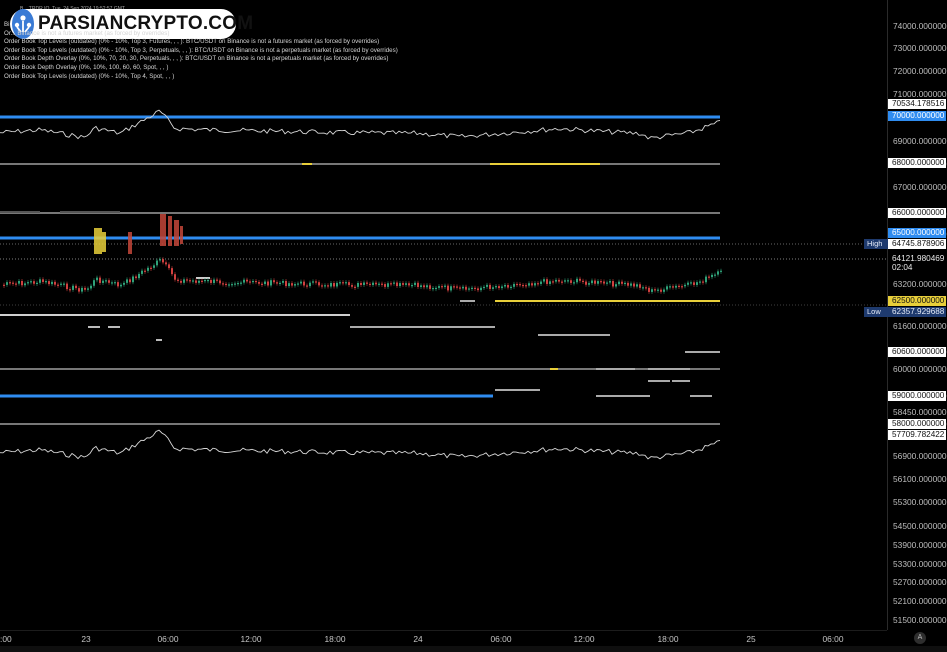 The width and height of the screenshot is (947, 652). What do you see at coordinates (917, 424) in the screenshot?
I see `price-tag: 58000.000000` at bounding box center [917, 424].